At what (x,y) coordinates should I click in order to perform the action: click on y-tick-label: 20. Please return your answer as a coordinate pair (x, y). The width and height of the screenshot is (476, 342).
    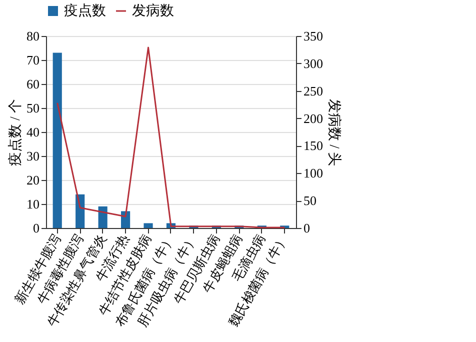
    Looking at the image, I should click on (33, 180).